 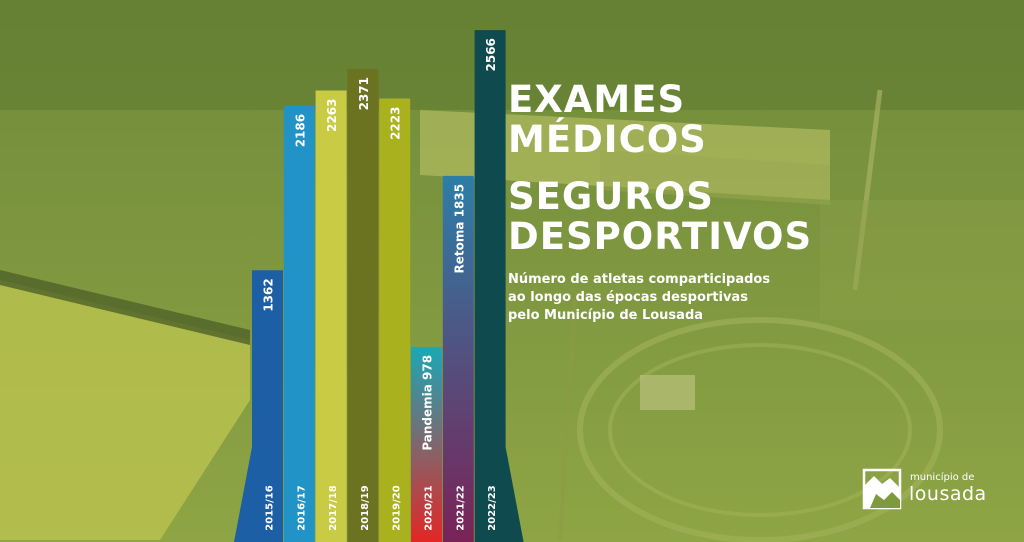 What do you see at coordinates (365, 507) in the screenshot?
I see `category-label: 2018/19` at bounding box center [365, 507].